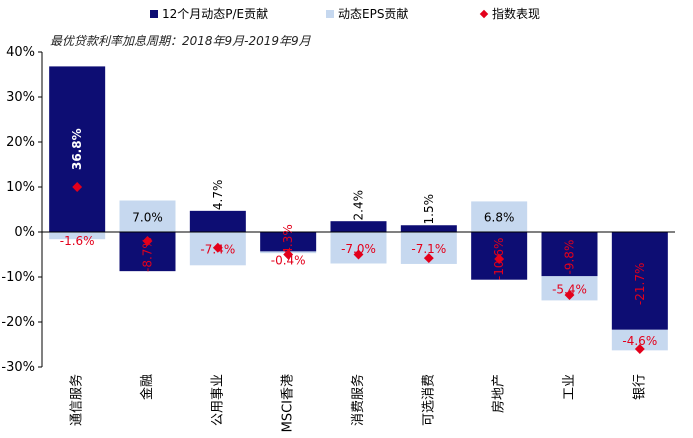 This screenshot has height=438, width=693. I want to click on pe-data-label: -8.7%, so click(148, 254).